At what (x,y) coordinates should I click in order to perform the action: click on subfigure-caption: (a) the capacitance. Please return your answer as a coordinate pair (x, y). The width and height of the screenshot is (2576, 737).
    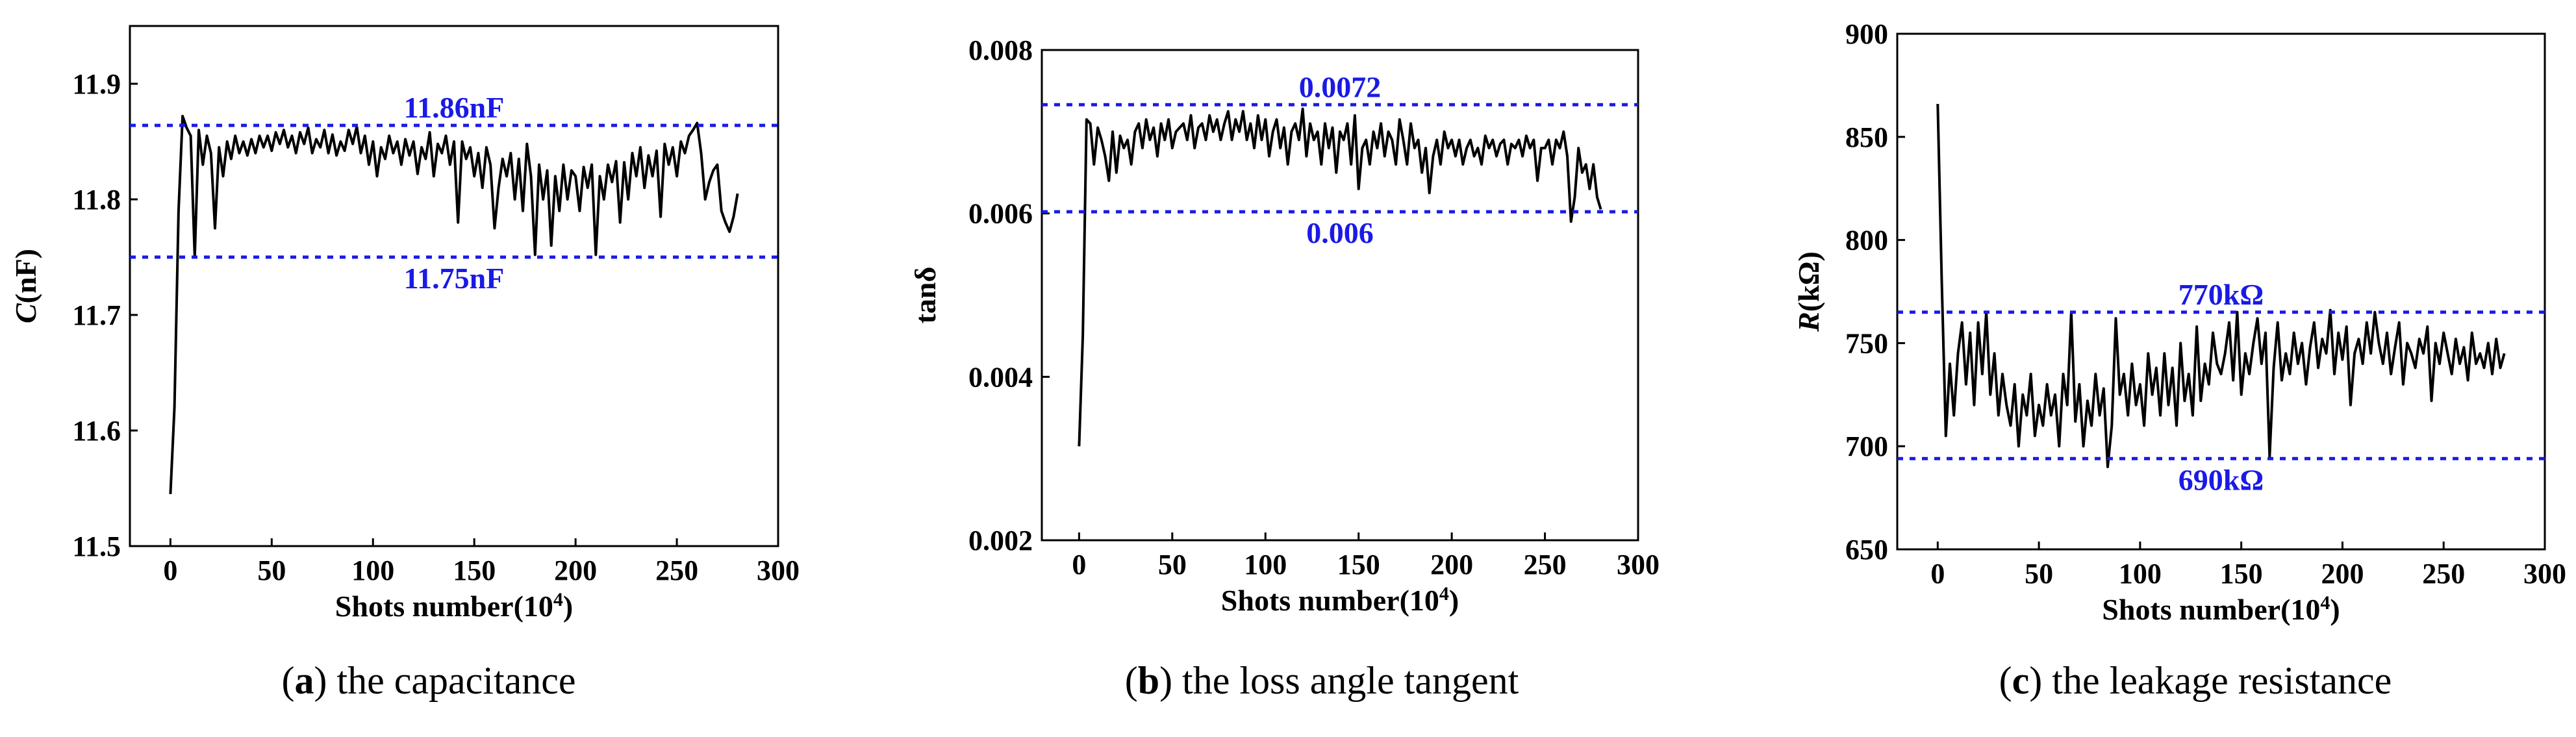
    Looking at the image, I should click on (428, 680).